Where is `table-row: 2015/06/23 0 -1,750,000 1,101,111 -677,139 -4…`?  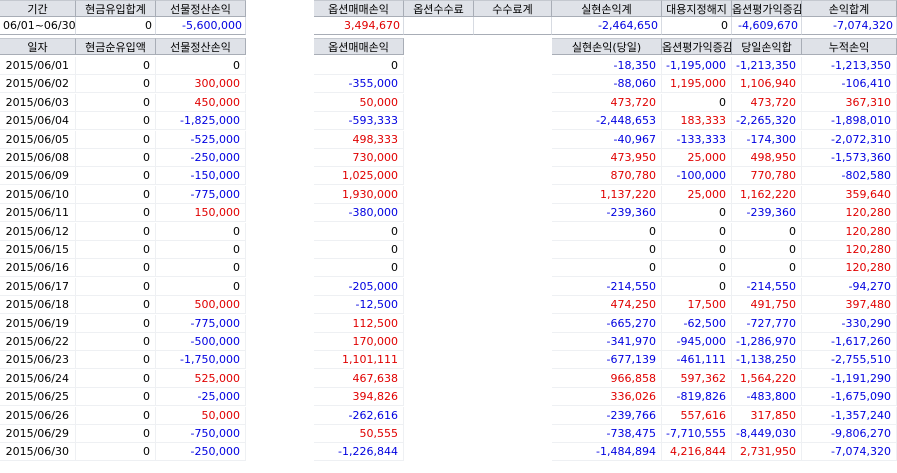 table-row: 2015/06/23 0 -1,750,000 1,101,111 -677,139 -4… is located at coordinates (448, 360).